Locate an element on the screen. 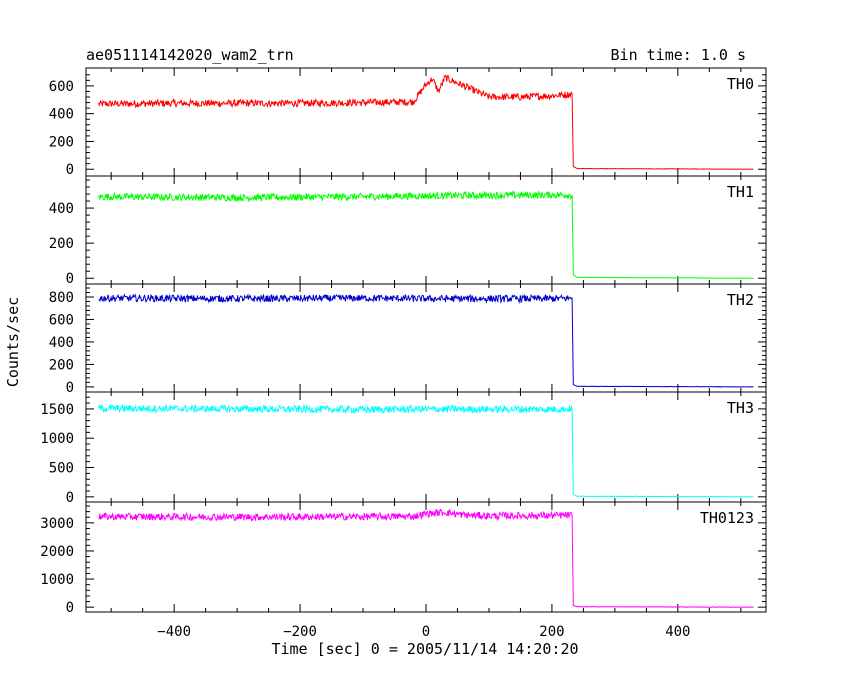 Image resolution: width=850 pixels, height=680 pixels. series-line-TH0 is located at coordinates (426, 122).